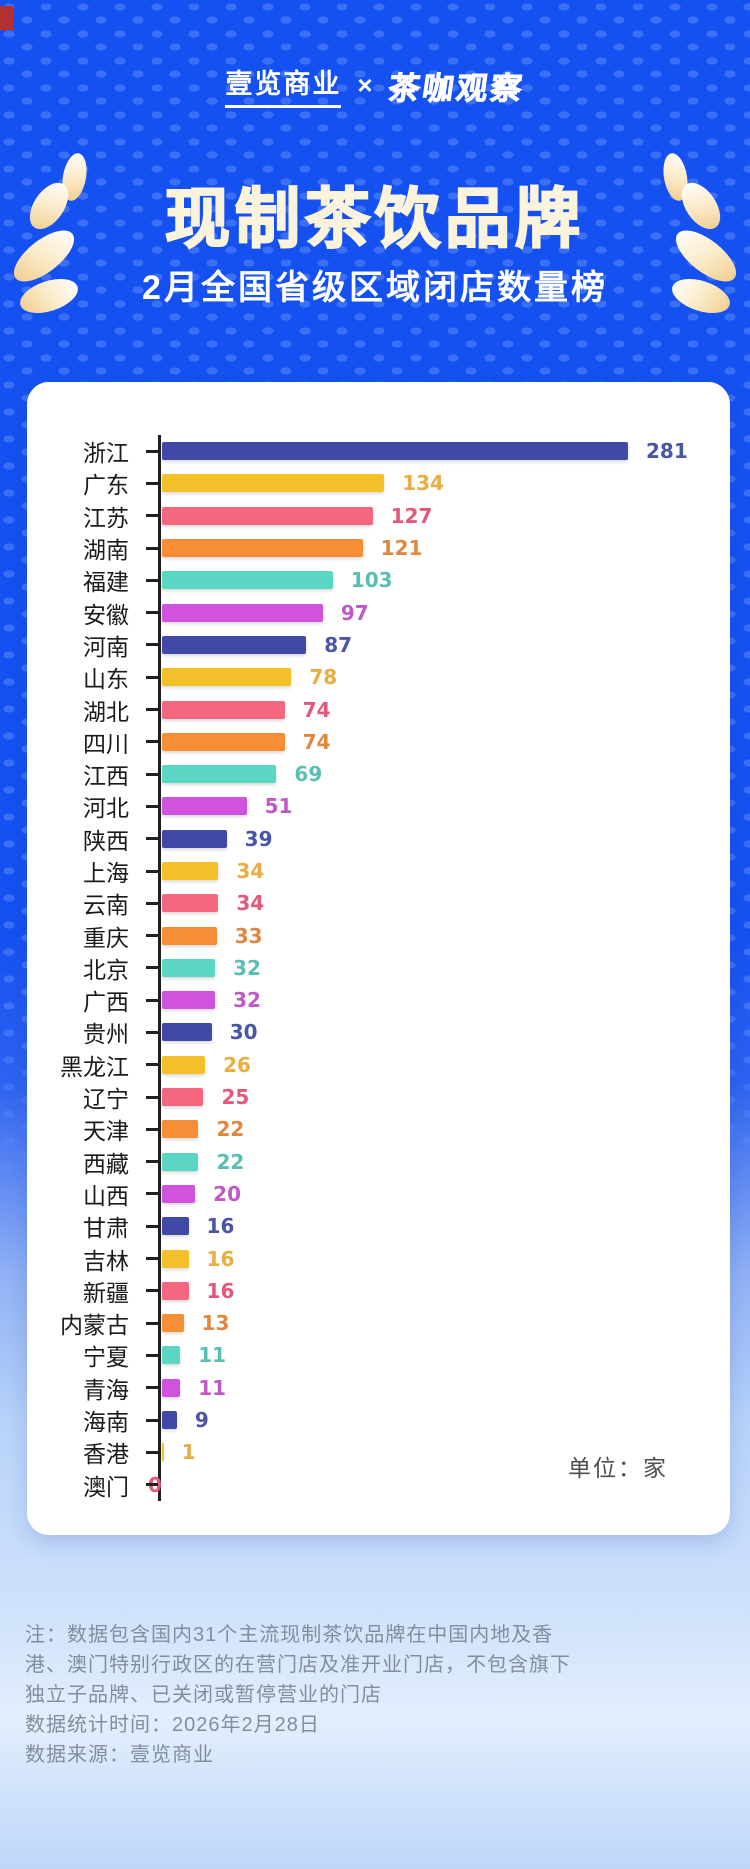  What do you see at coordinates (385, 612) in the screenshot?
I see `chart-row: 安徽 97` at bounding box center [385, 612].